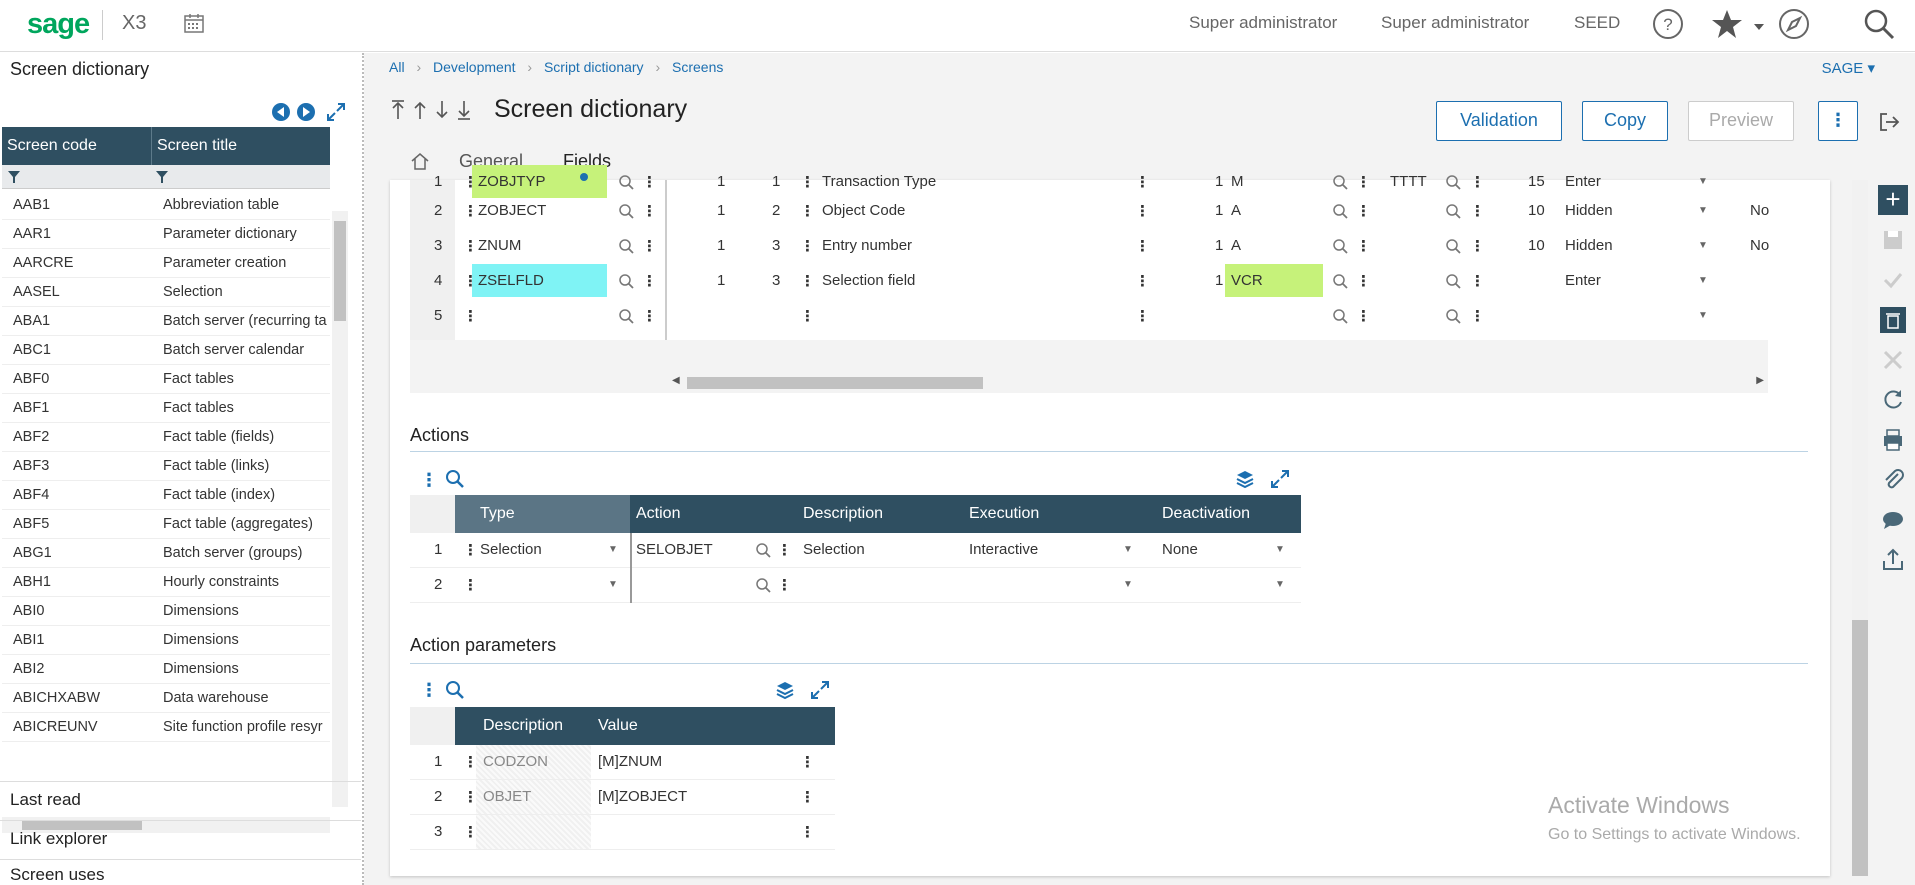 Image resolution: width=1915 pixels, height=885 pixels. I want to click on field-name, so click(539, 315).